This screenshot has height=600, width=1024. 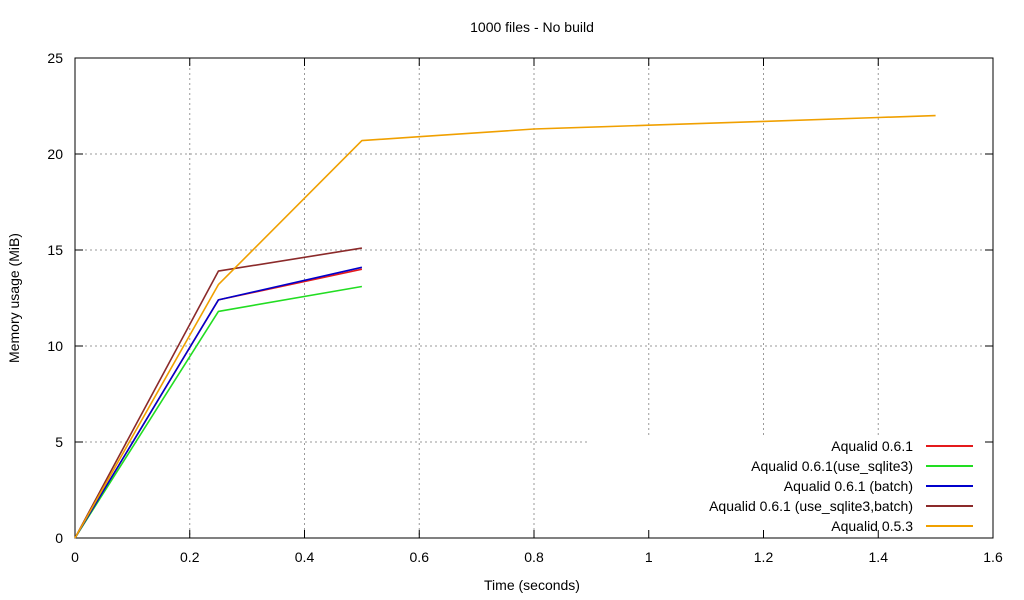 I want to click on legend-label: Aqualid 0.6.1(use_sqlite3), so click(x=832, y=466).